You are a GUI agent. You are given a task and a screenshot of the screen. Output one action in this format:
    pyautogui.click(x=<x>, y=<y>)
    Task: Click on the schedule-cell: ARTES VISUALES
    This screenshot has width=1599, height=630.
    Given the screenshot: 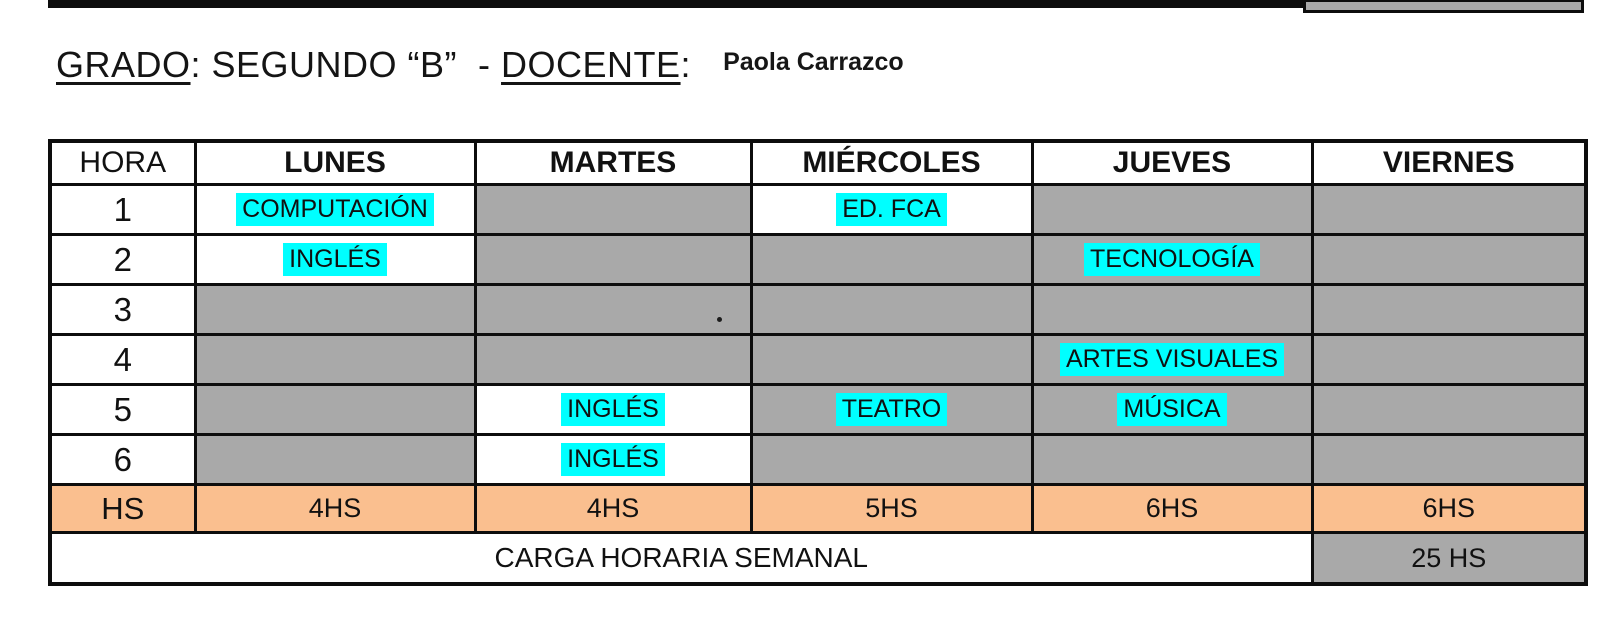 What is the action you would take?
    pyautogui.click(x=1172, y=359)
    